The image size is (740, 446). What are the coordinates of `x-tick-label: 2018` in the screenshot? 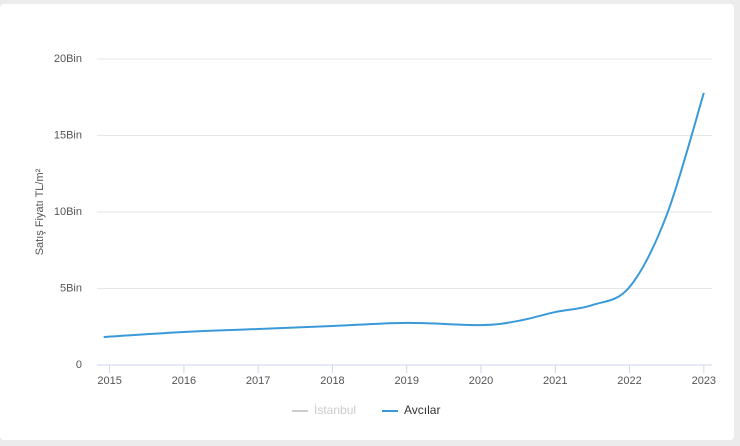 It's located at (332, 381).